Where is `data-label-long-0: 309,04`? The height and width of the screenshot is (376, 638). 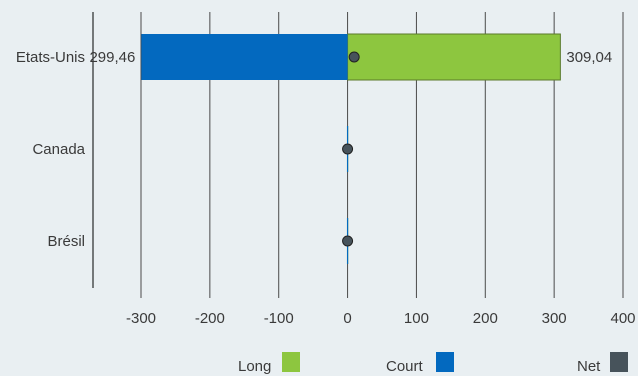 data-label-long-0: 309,04 is located at coordinates (589, 57).